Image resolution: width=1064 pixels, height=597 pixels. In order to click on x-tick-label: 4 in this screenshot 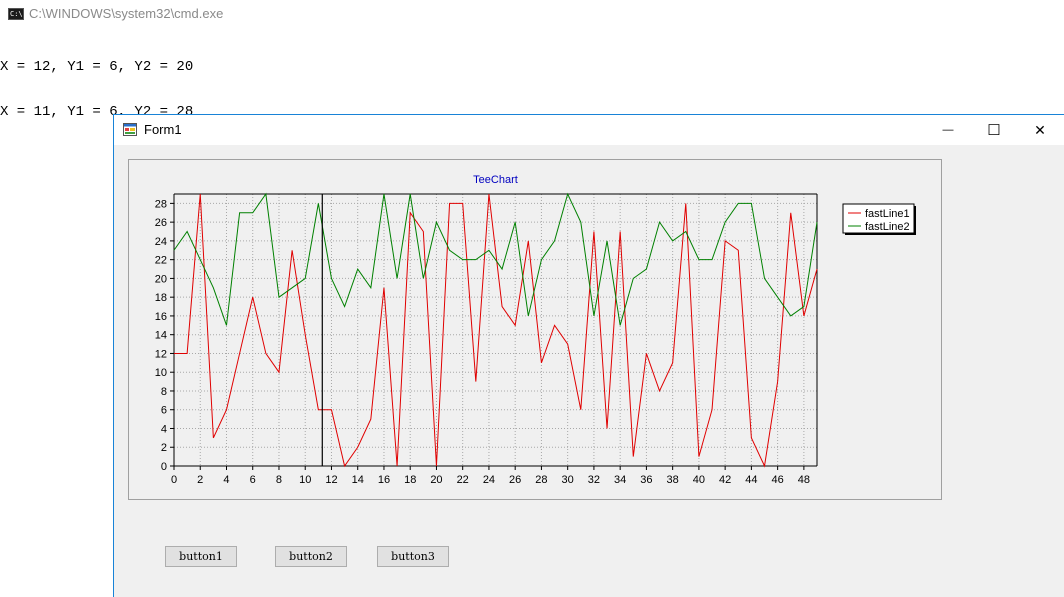, I will do `click(226, 480)`.